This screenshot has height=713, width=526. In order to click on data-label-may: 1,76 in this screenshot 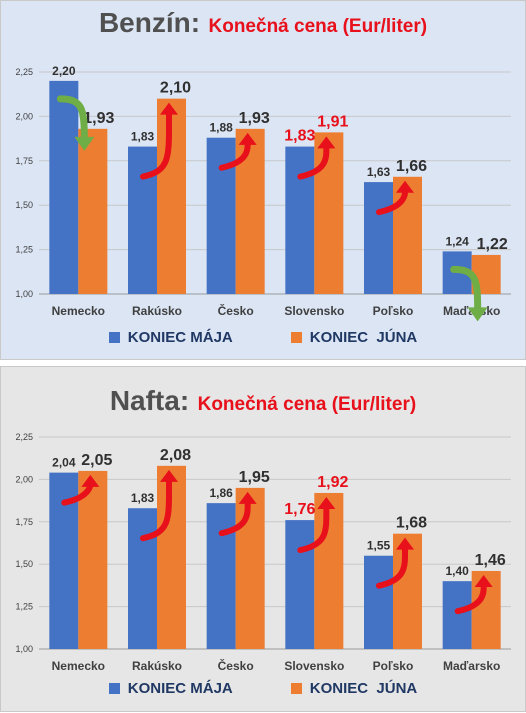, I will do `click(299, 509)`.